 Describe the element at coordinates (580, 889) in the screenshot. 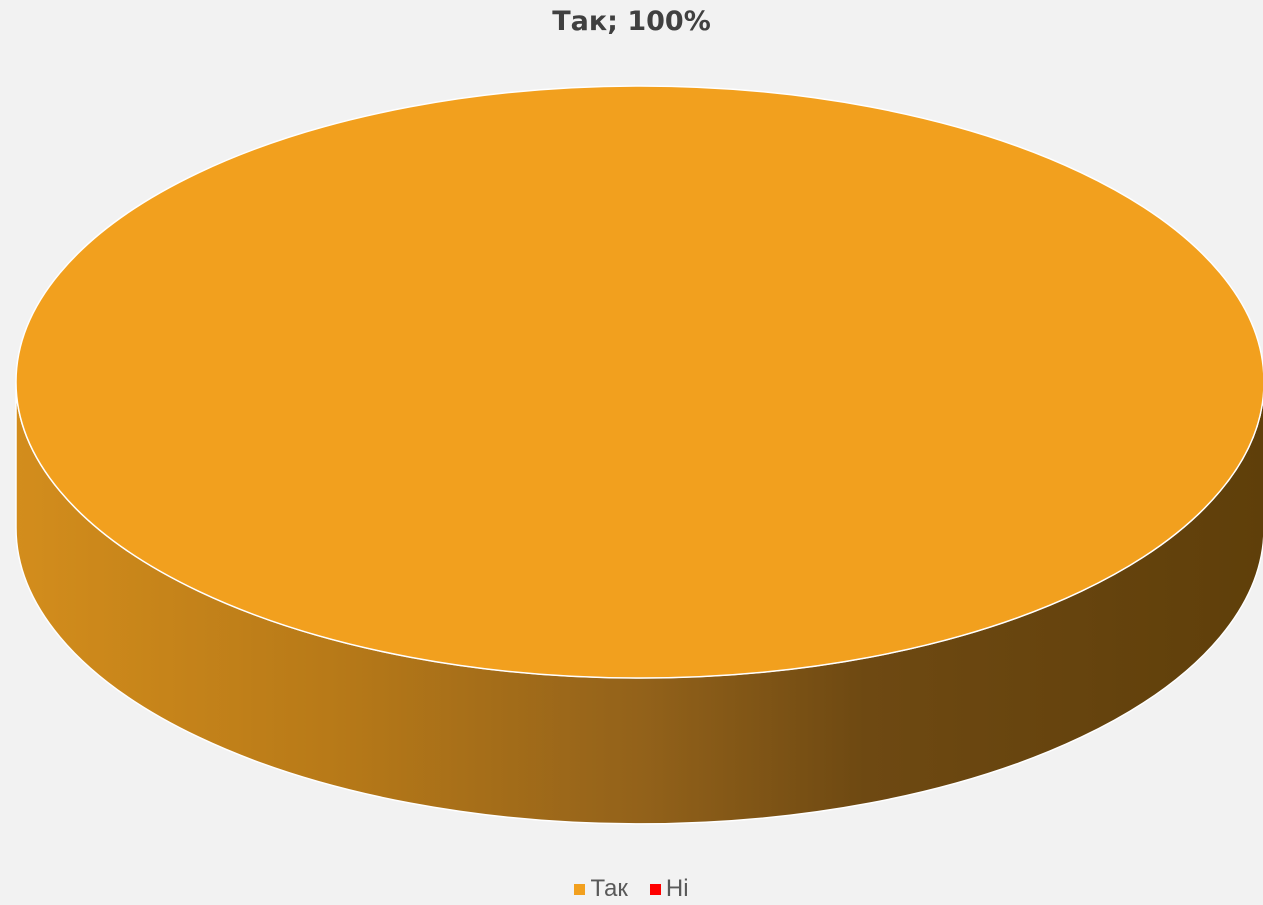

I see `legend-swatch-tak` at that location.